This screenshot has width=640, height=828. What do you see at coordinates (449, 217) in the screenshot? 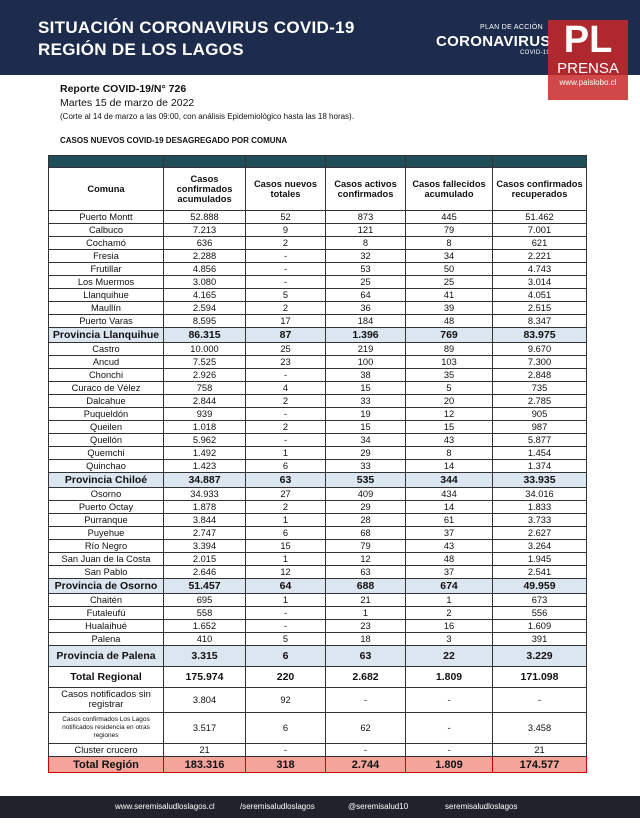
I see `cell: 445` at bounding box center [449, 217].